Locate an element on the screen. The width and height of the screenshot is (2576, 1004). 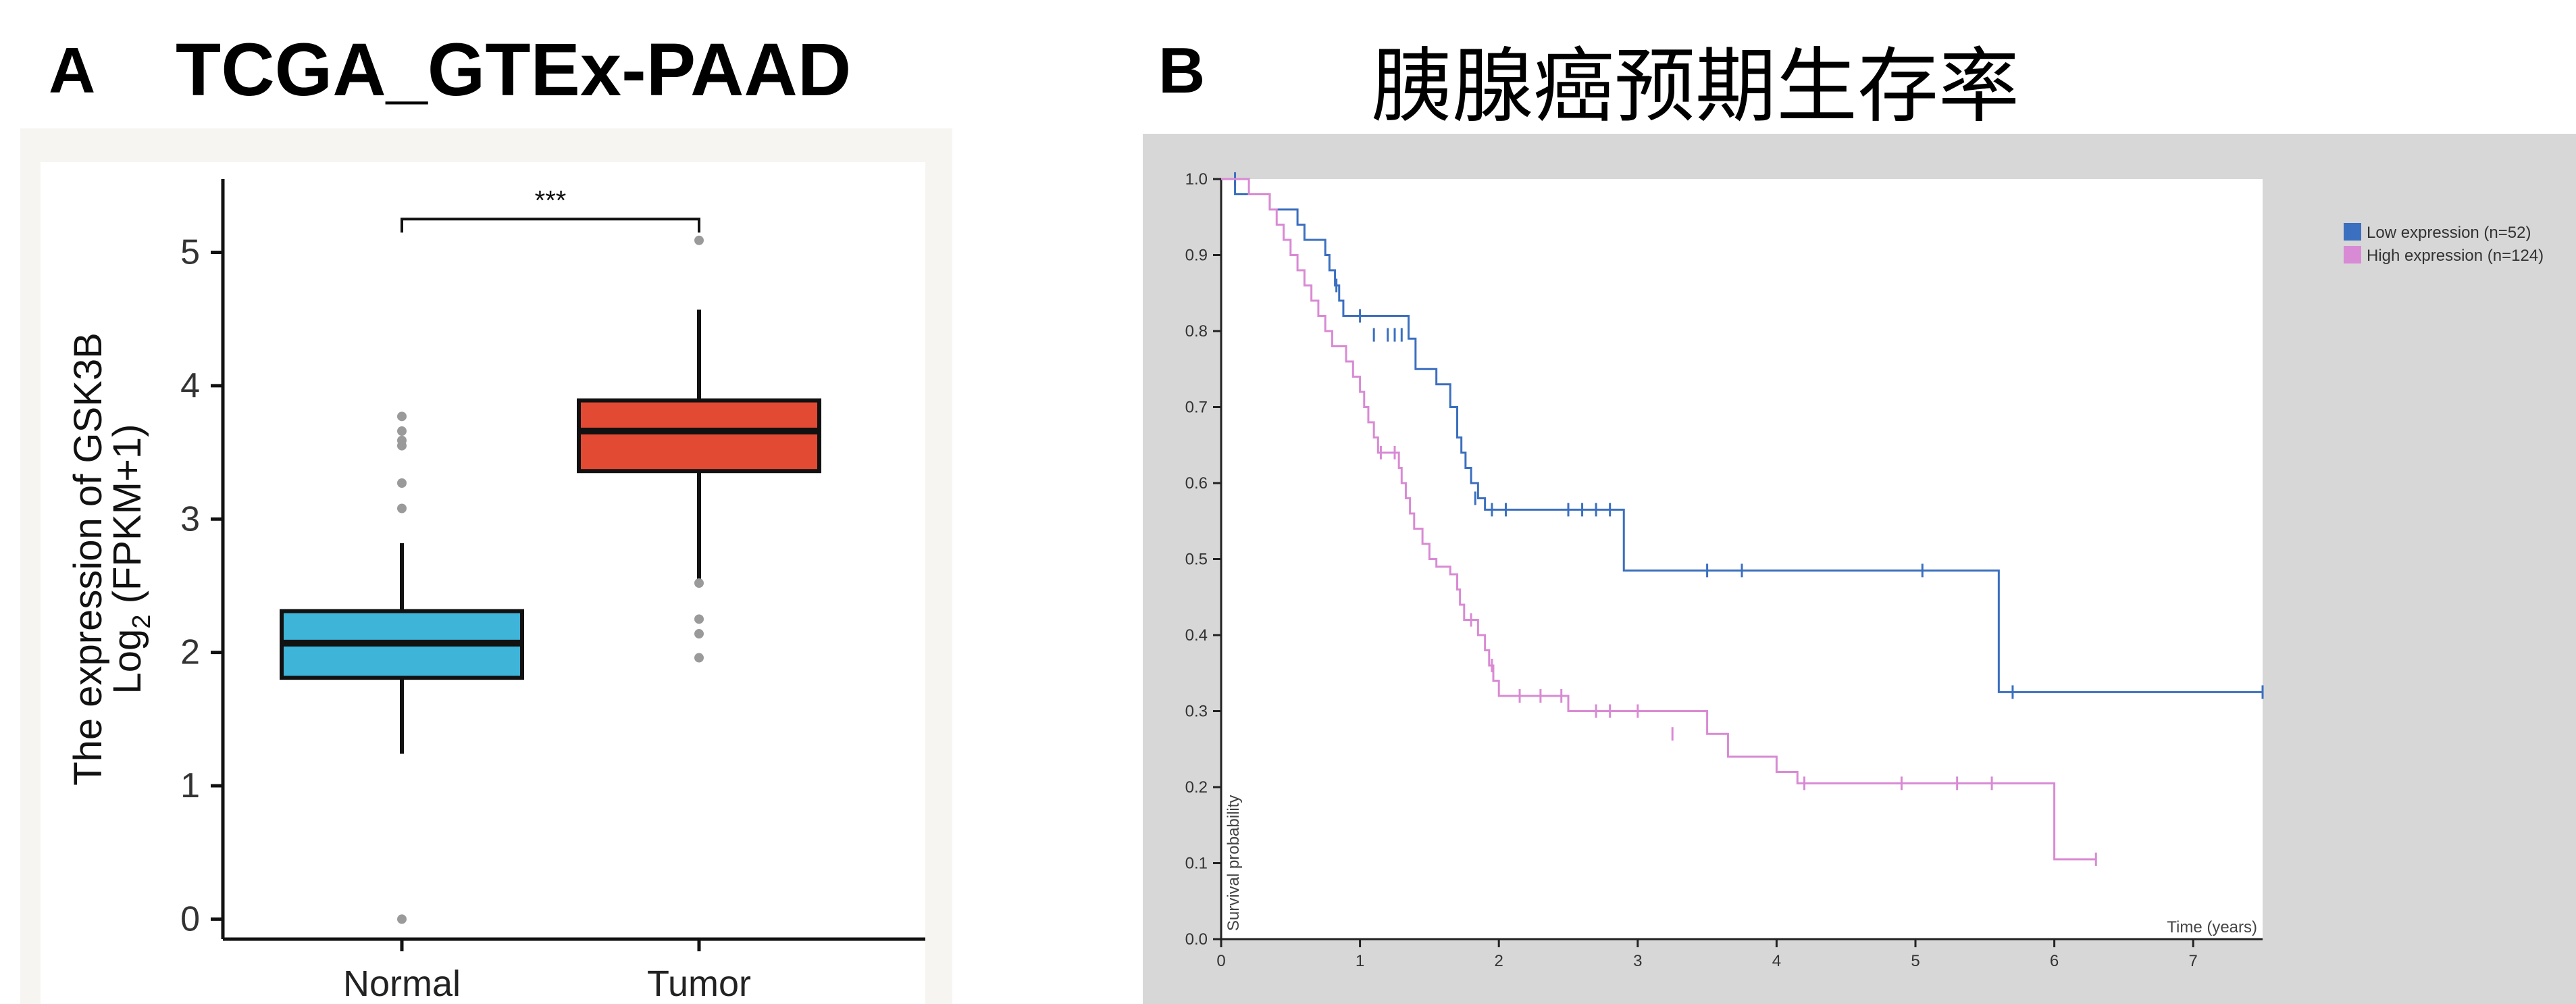
km-legend-label: Low expression (n=52) is located at coordinates (2449, 233).